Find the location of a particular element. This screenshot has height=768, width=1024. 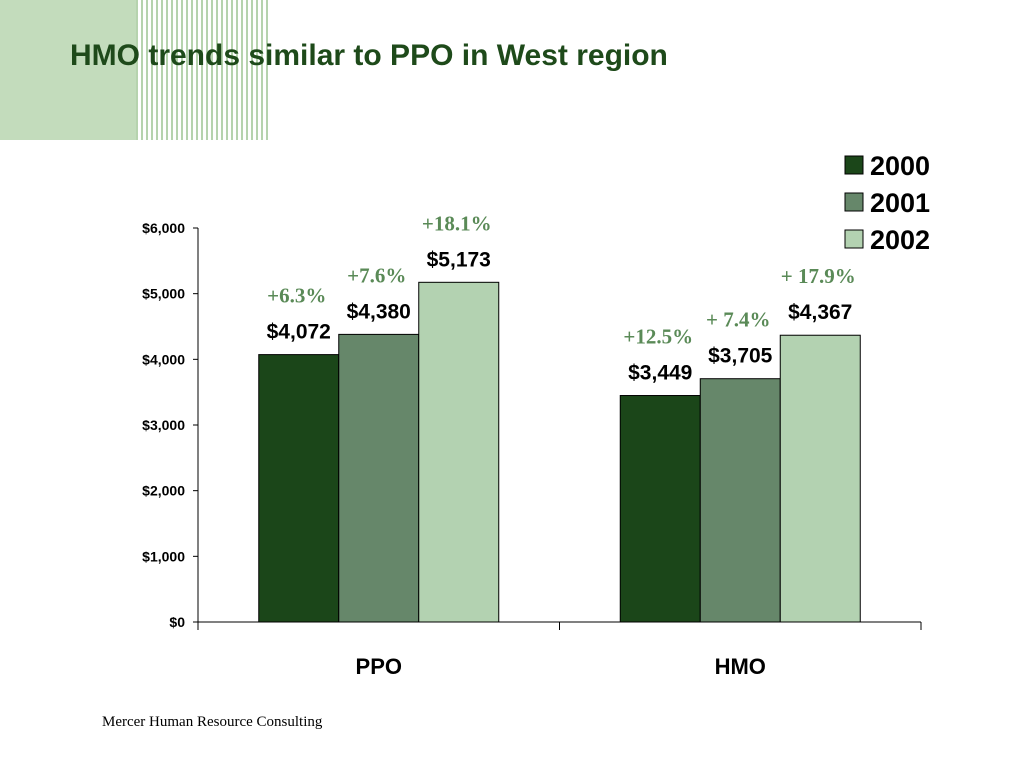

slide-title: HMO trends similar to PPO in West region is located at coordinates (369, 55).